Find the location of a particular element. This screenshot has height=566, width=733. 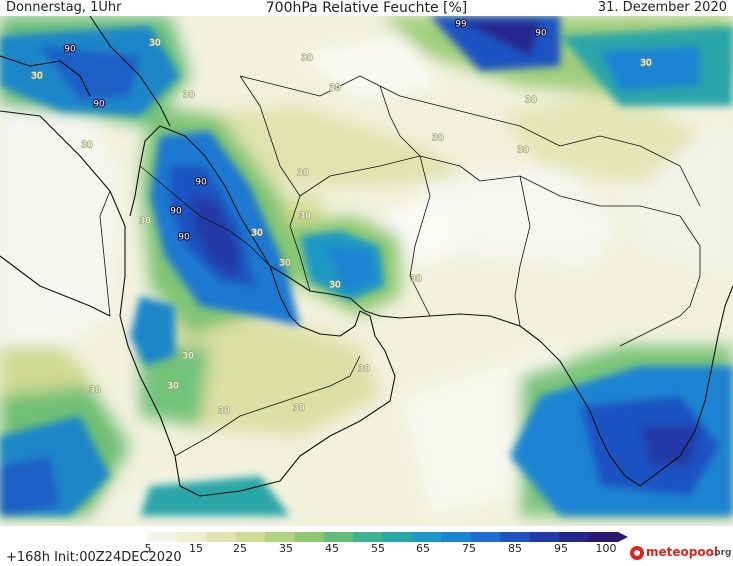

colorbar-extension-arrow is located at coordinates (623, 537).